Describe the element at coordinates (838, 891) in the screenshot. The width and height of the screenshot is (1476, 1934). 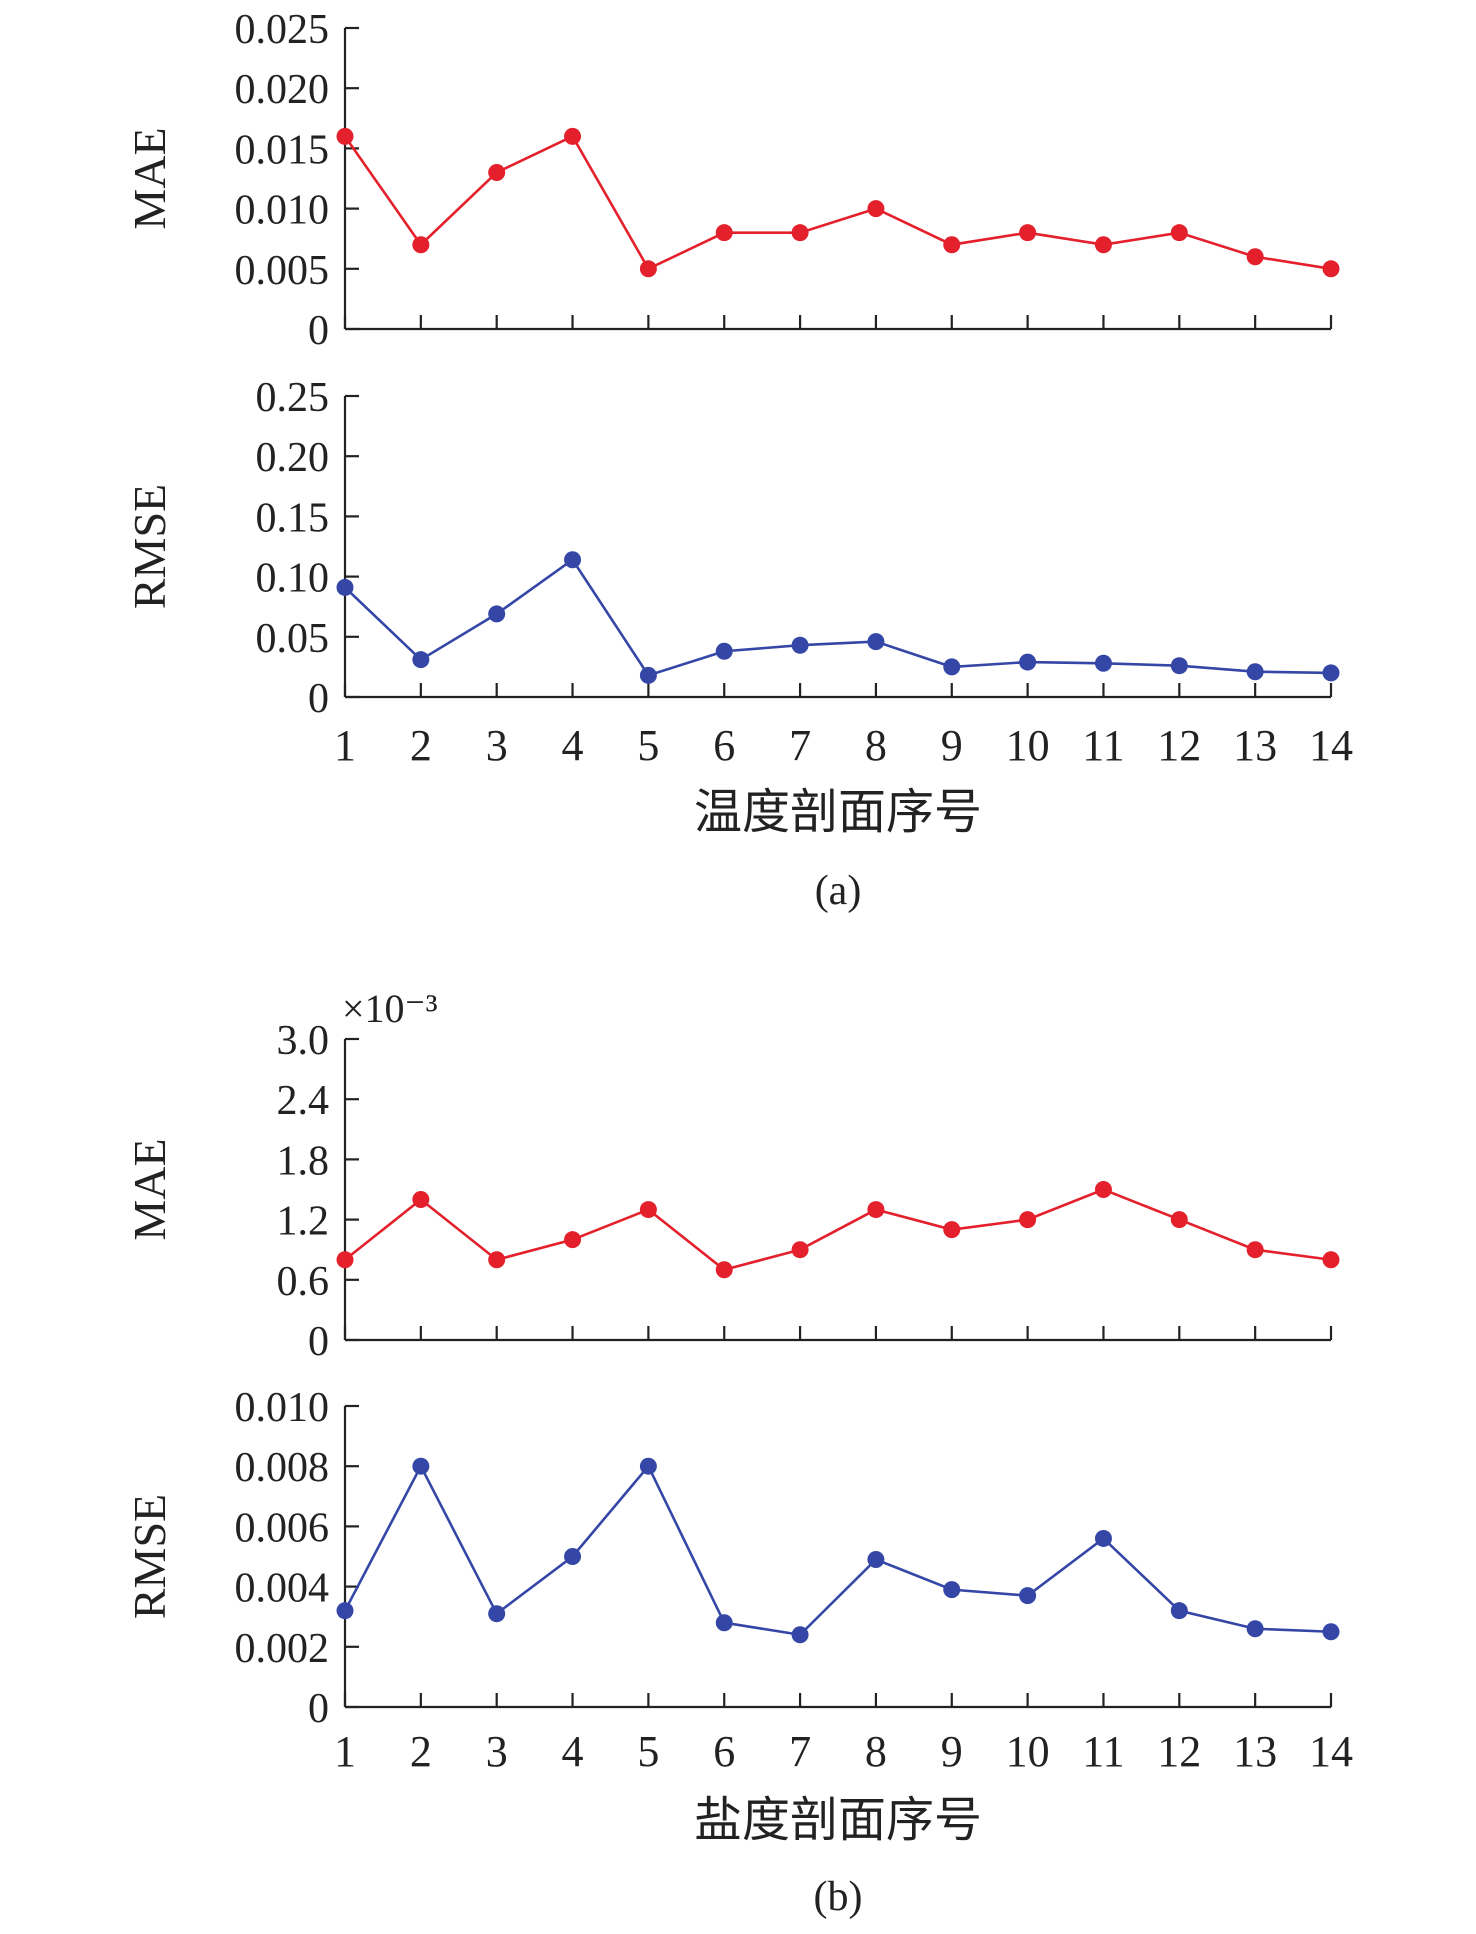
I see `panel-a-caption: (a)` at that location.